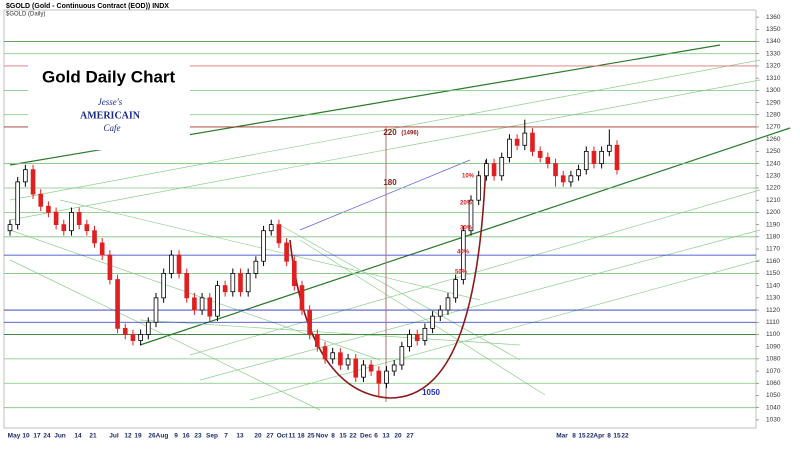 This screenshot has height=451, width=800. What do you see at coordinates (26, 436) in the screenshot?
I see `x-tick-label: 10` at bounding box center [26, 436].